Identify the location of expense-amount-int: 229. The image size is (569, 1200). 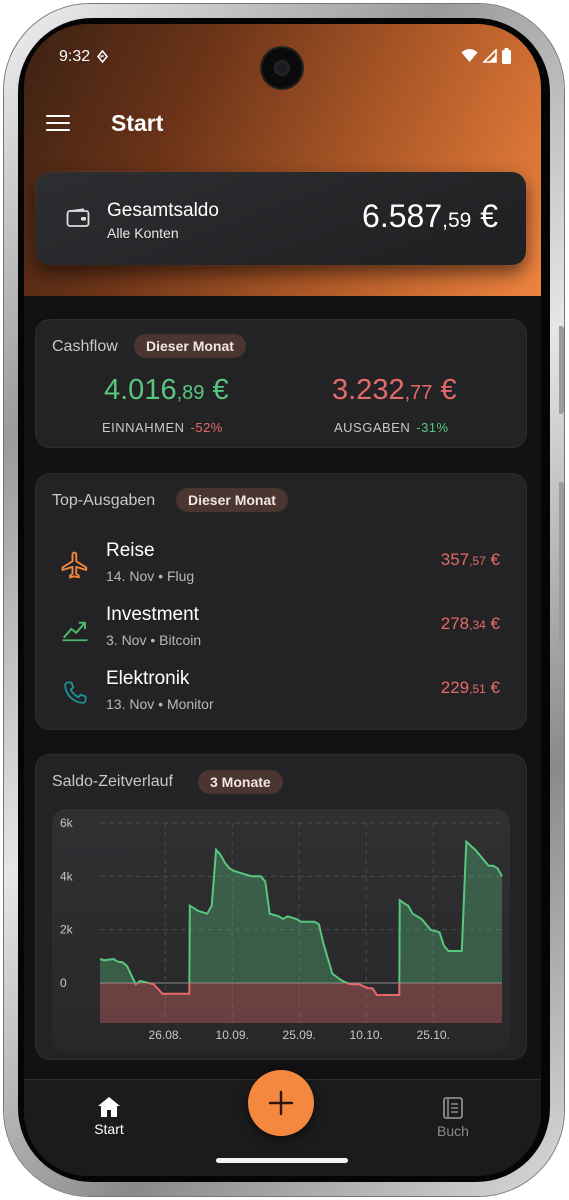
(455, 687).